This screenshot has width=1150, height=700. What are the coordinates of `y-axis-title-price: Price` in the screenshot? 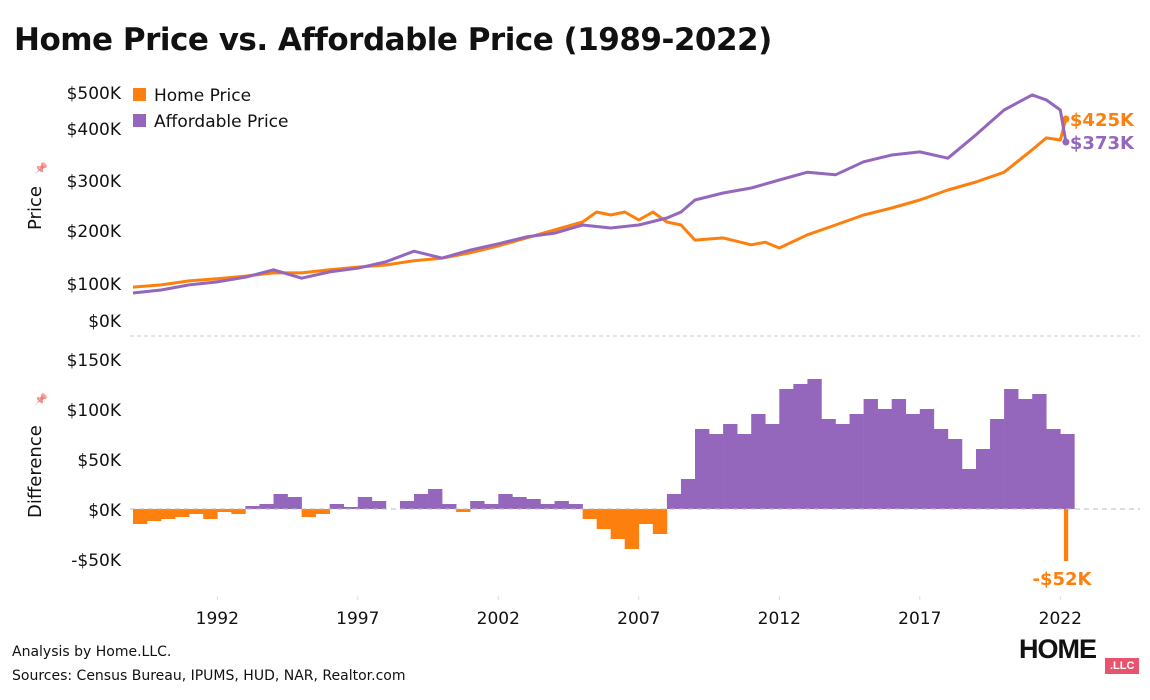 It's located at (35, 208).